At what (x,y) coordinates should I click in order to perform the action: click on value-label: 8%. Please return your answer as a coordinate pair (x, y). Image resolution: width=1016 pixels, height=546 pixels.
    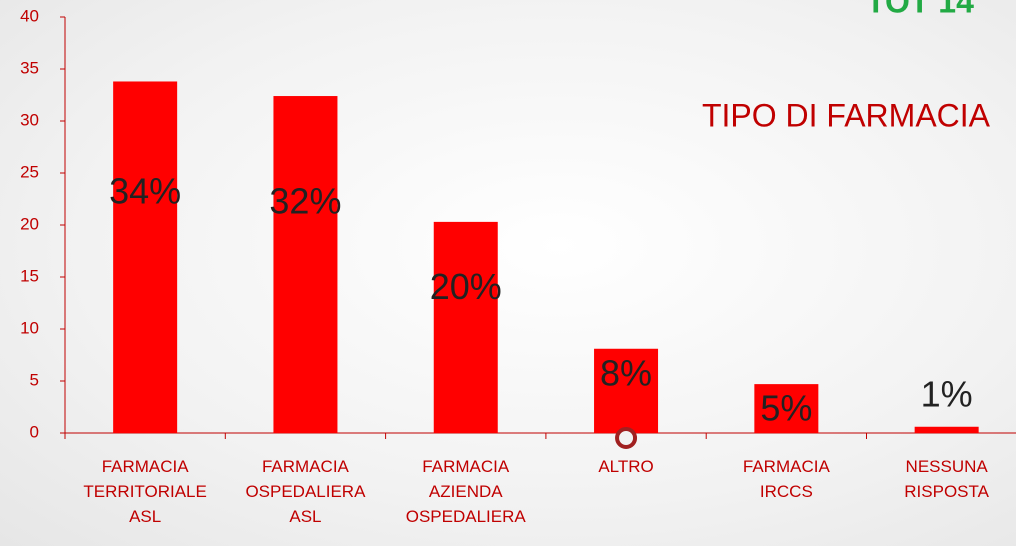
    Looking at the image, I should click on (626, 372).